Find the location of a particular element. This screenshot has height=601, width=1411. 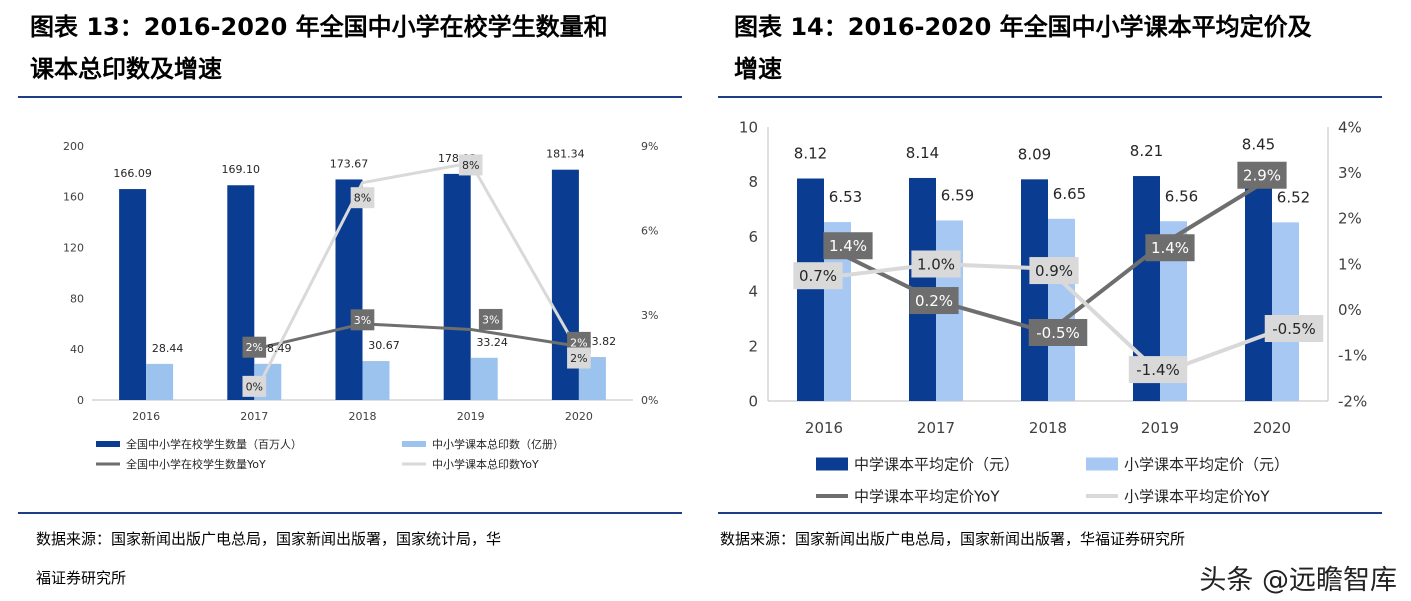

x-category-label: 2018 is located at coordinates (363, 416).